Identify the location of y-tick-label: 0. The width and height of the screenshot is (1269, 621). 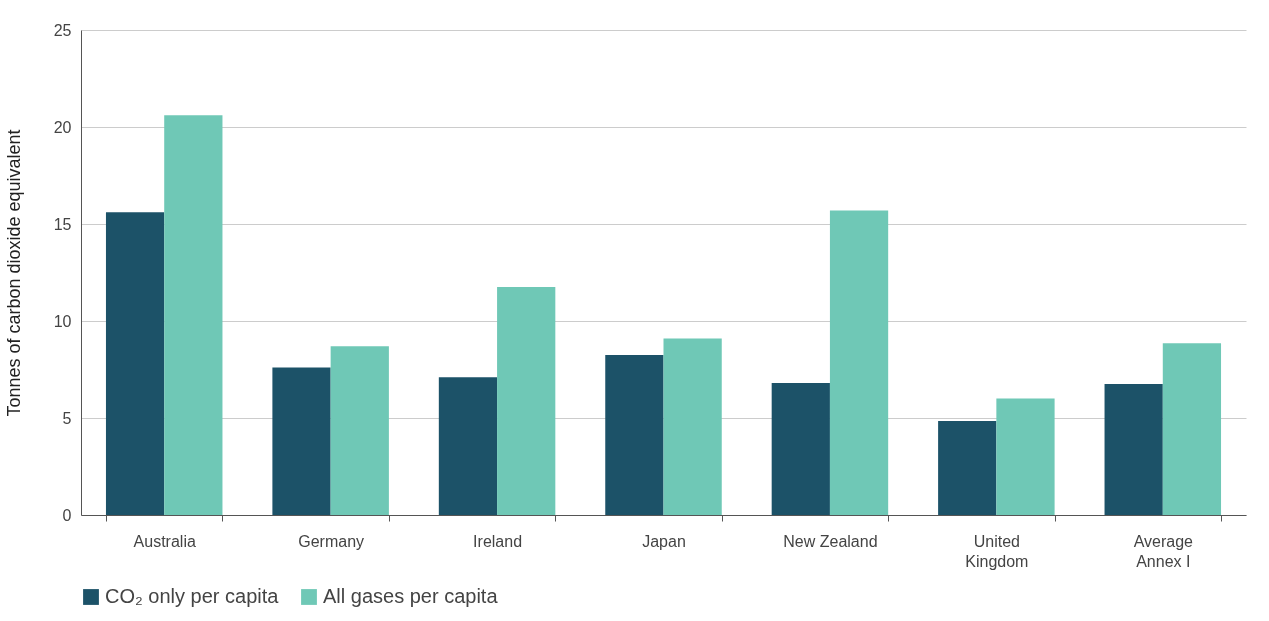
(67, 515).